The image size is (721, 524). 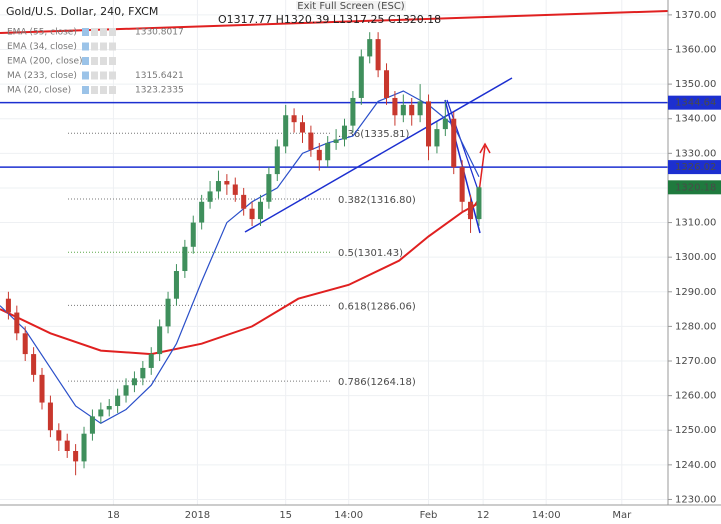 What do you see at coordinates (377, 306) in the screenshot?
I see `fib-label: 0.618(1286.06)` at bounding box center [377, 306].